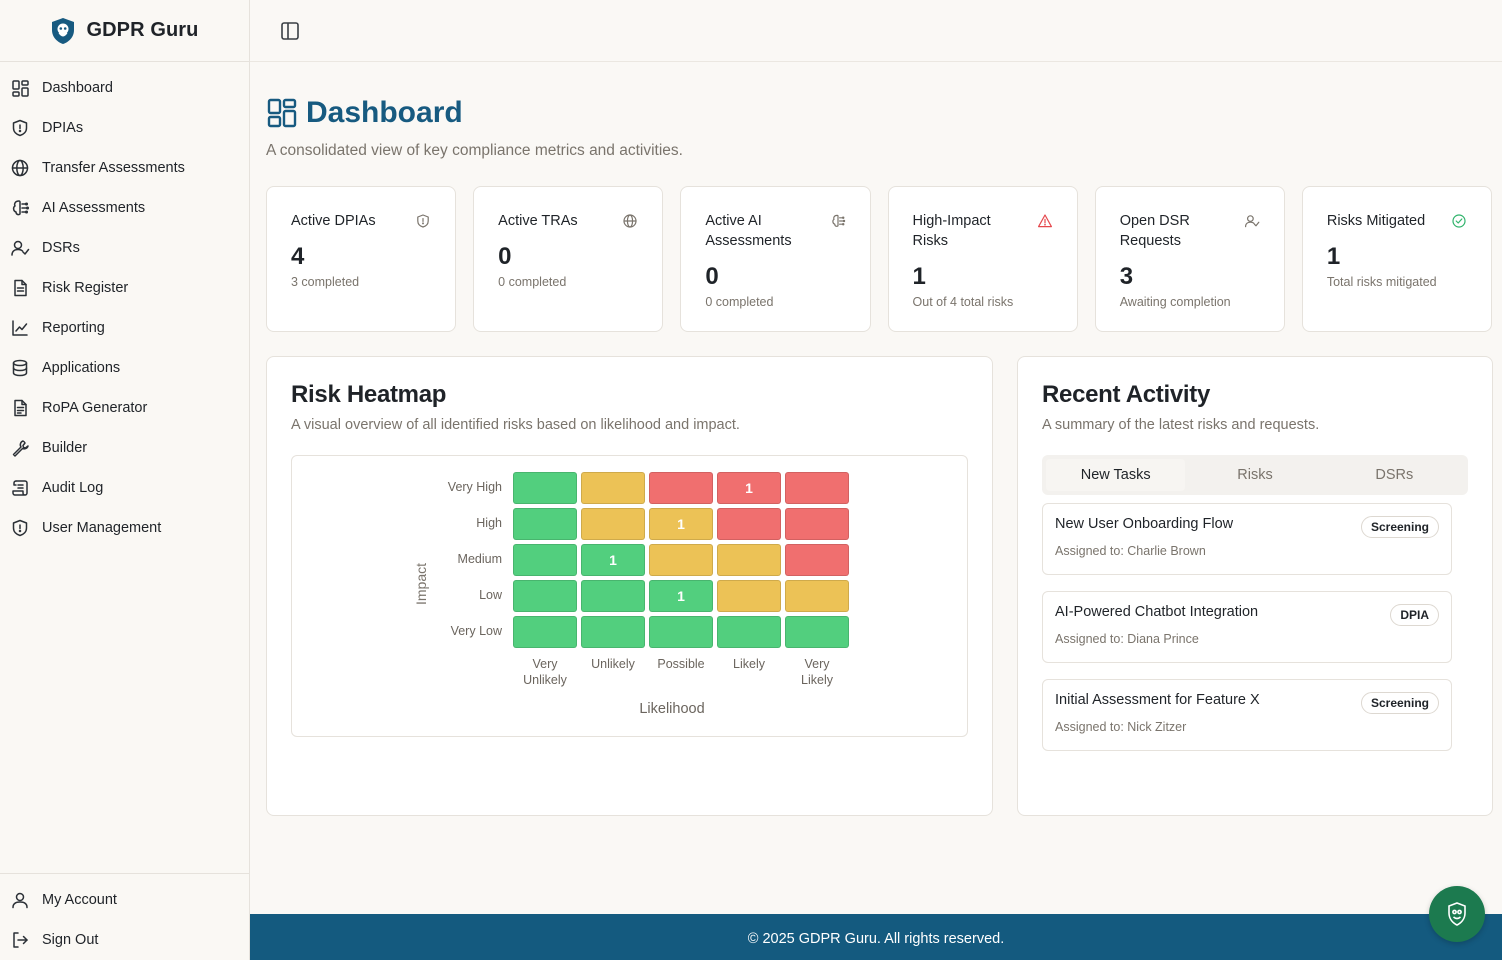 The height and width of the screenshot is (960, 1502). I want to click on sidebar-item-ai-assessments: AI Assessments, so click(124, 208).